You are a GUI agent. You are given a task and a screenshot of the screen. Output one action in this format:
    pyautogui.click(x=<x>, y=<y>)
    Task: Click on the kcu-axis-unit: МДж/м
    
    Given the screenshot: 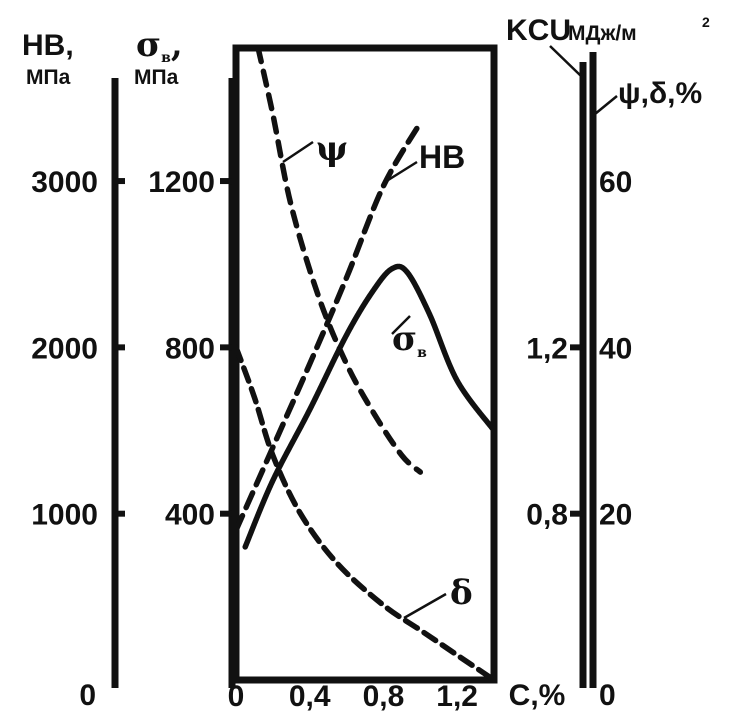 What is the action you would take?
    pyautogui.click(x=602, y=33)
    